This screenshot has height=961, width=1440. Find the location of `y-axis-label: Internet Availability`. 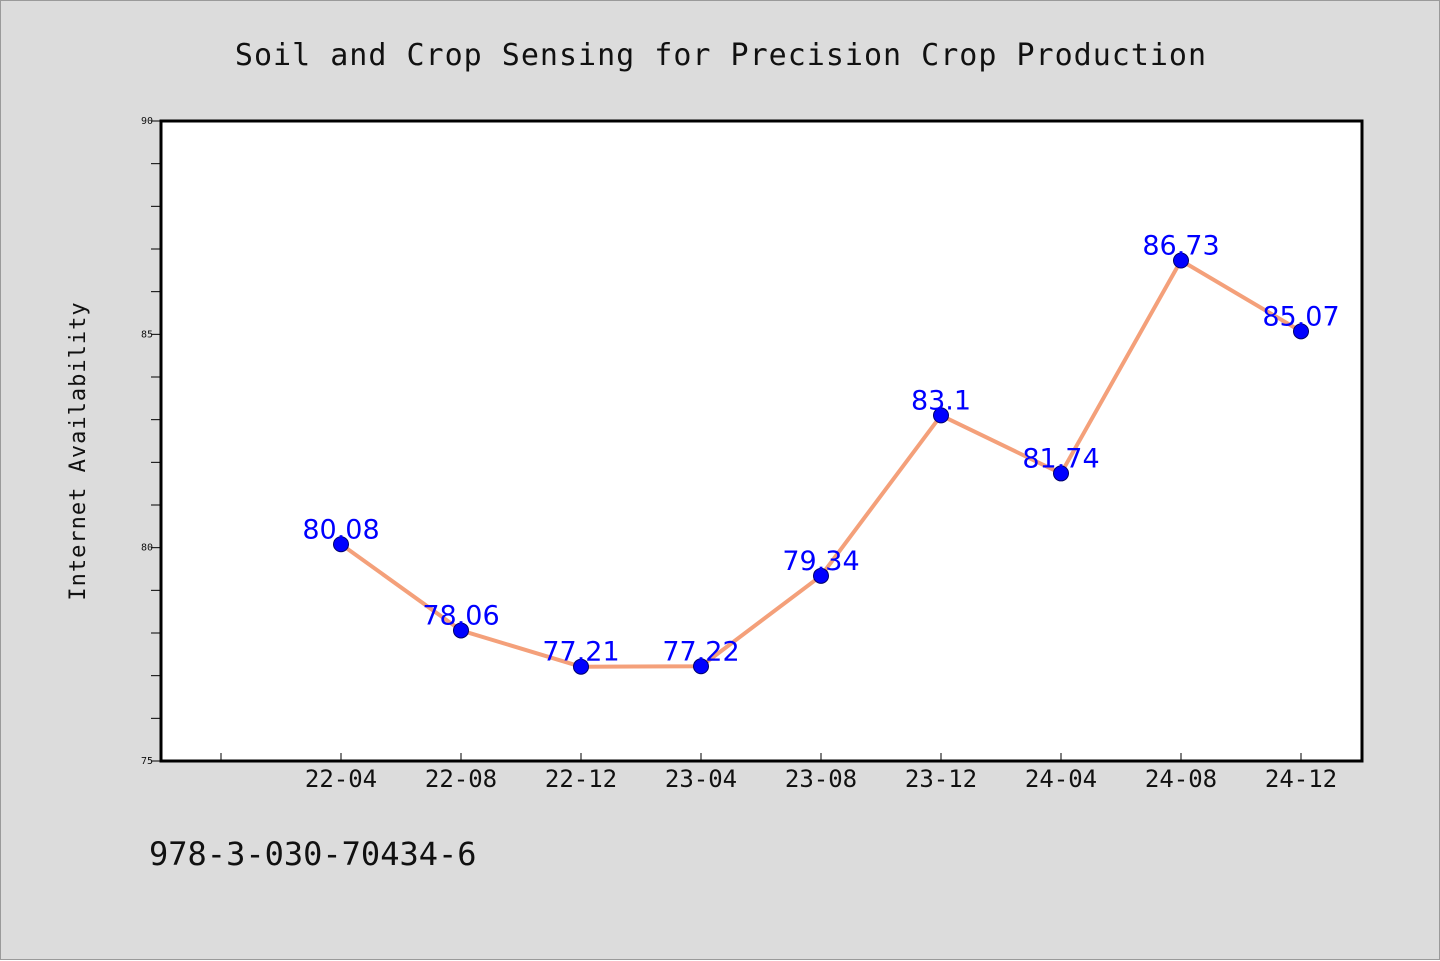

y-axis-label: Internet Availability is located at coordinates (78, 450).